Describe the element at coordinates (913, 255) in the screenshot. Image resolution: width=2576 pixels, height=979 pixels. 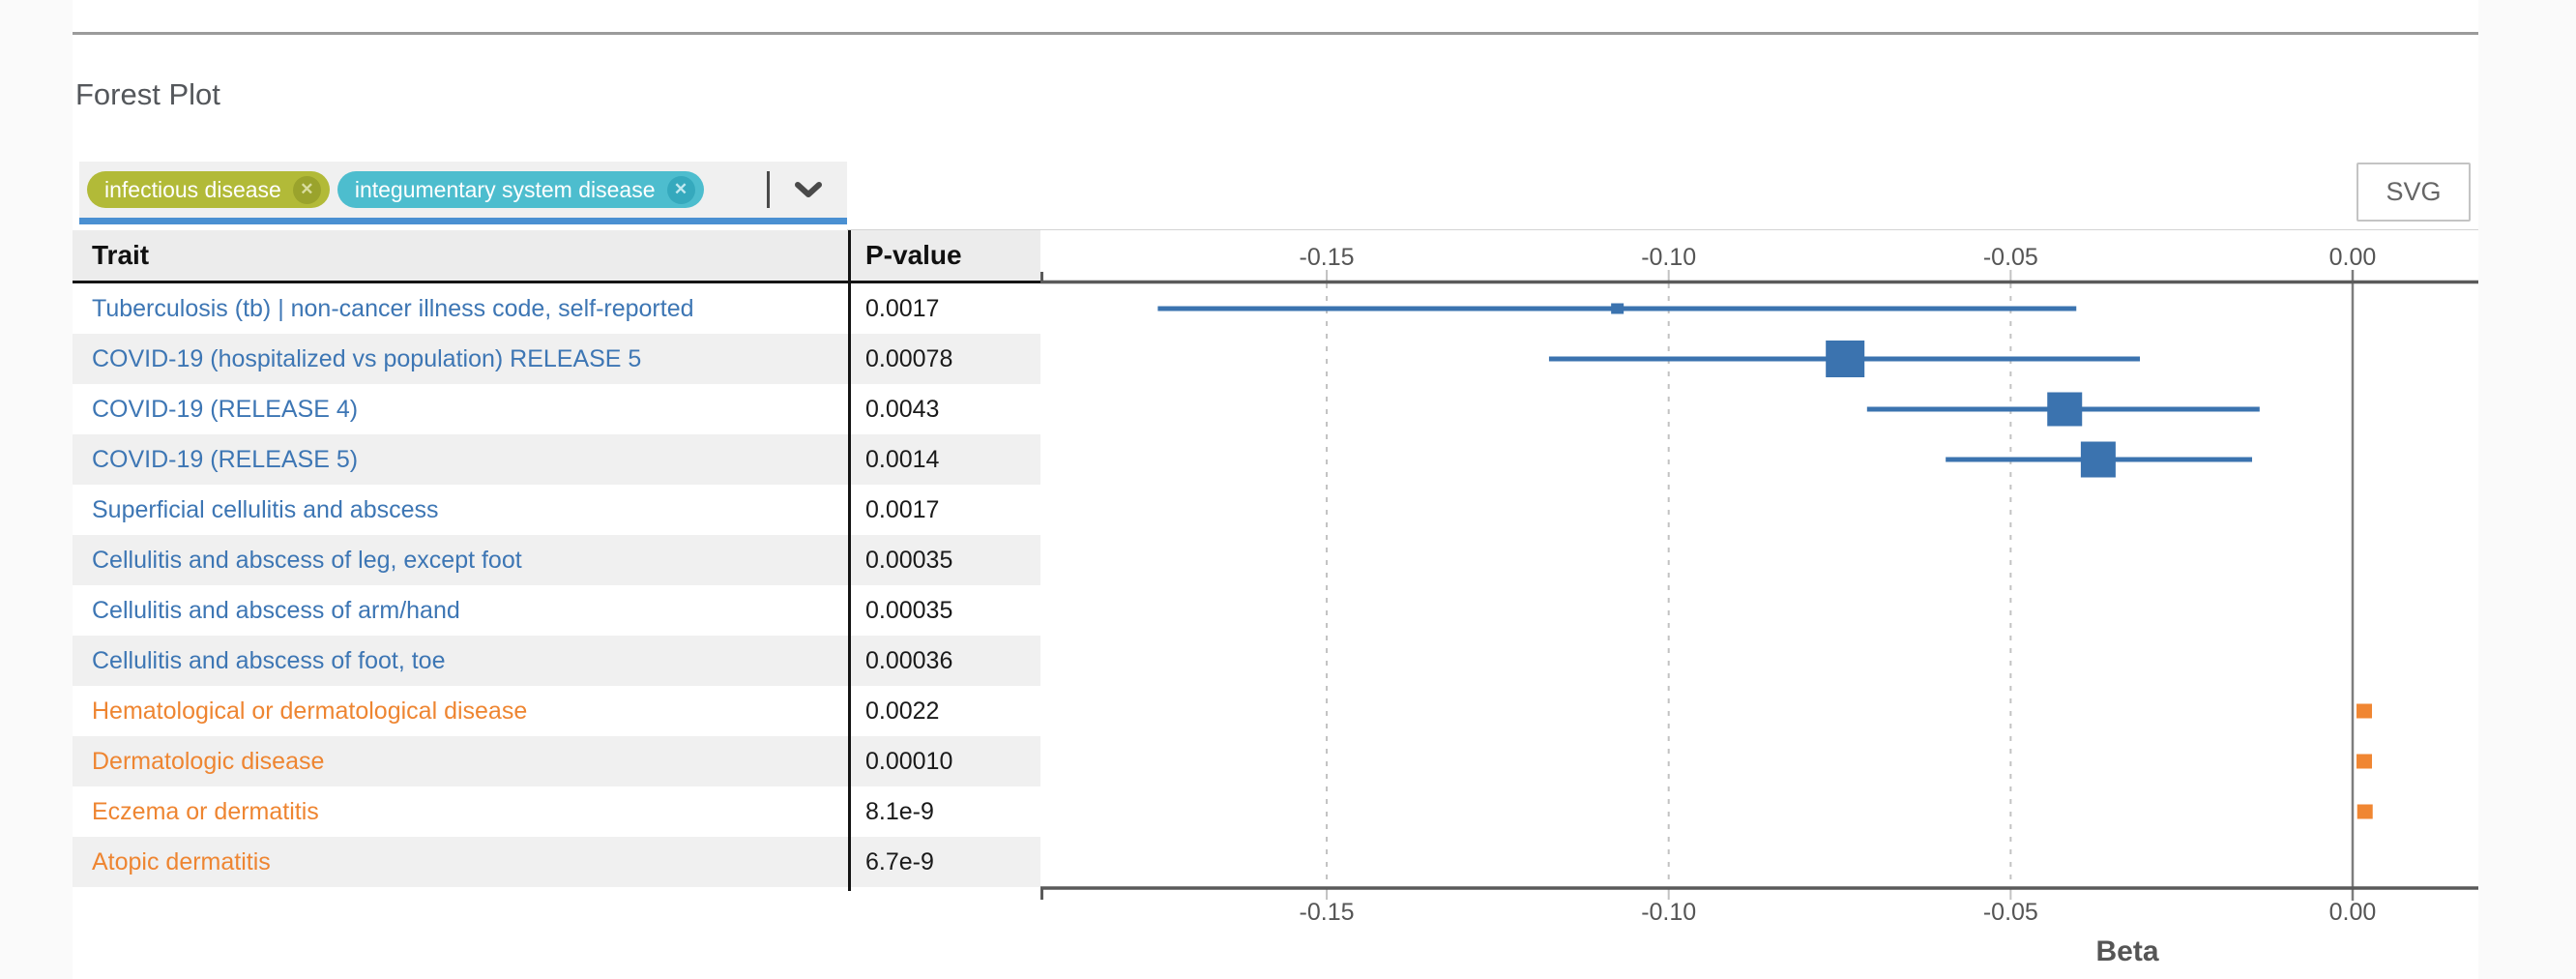
I see `column-header-pvalue: P-value` at that location.